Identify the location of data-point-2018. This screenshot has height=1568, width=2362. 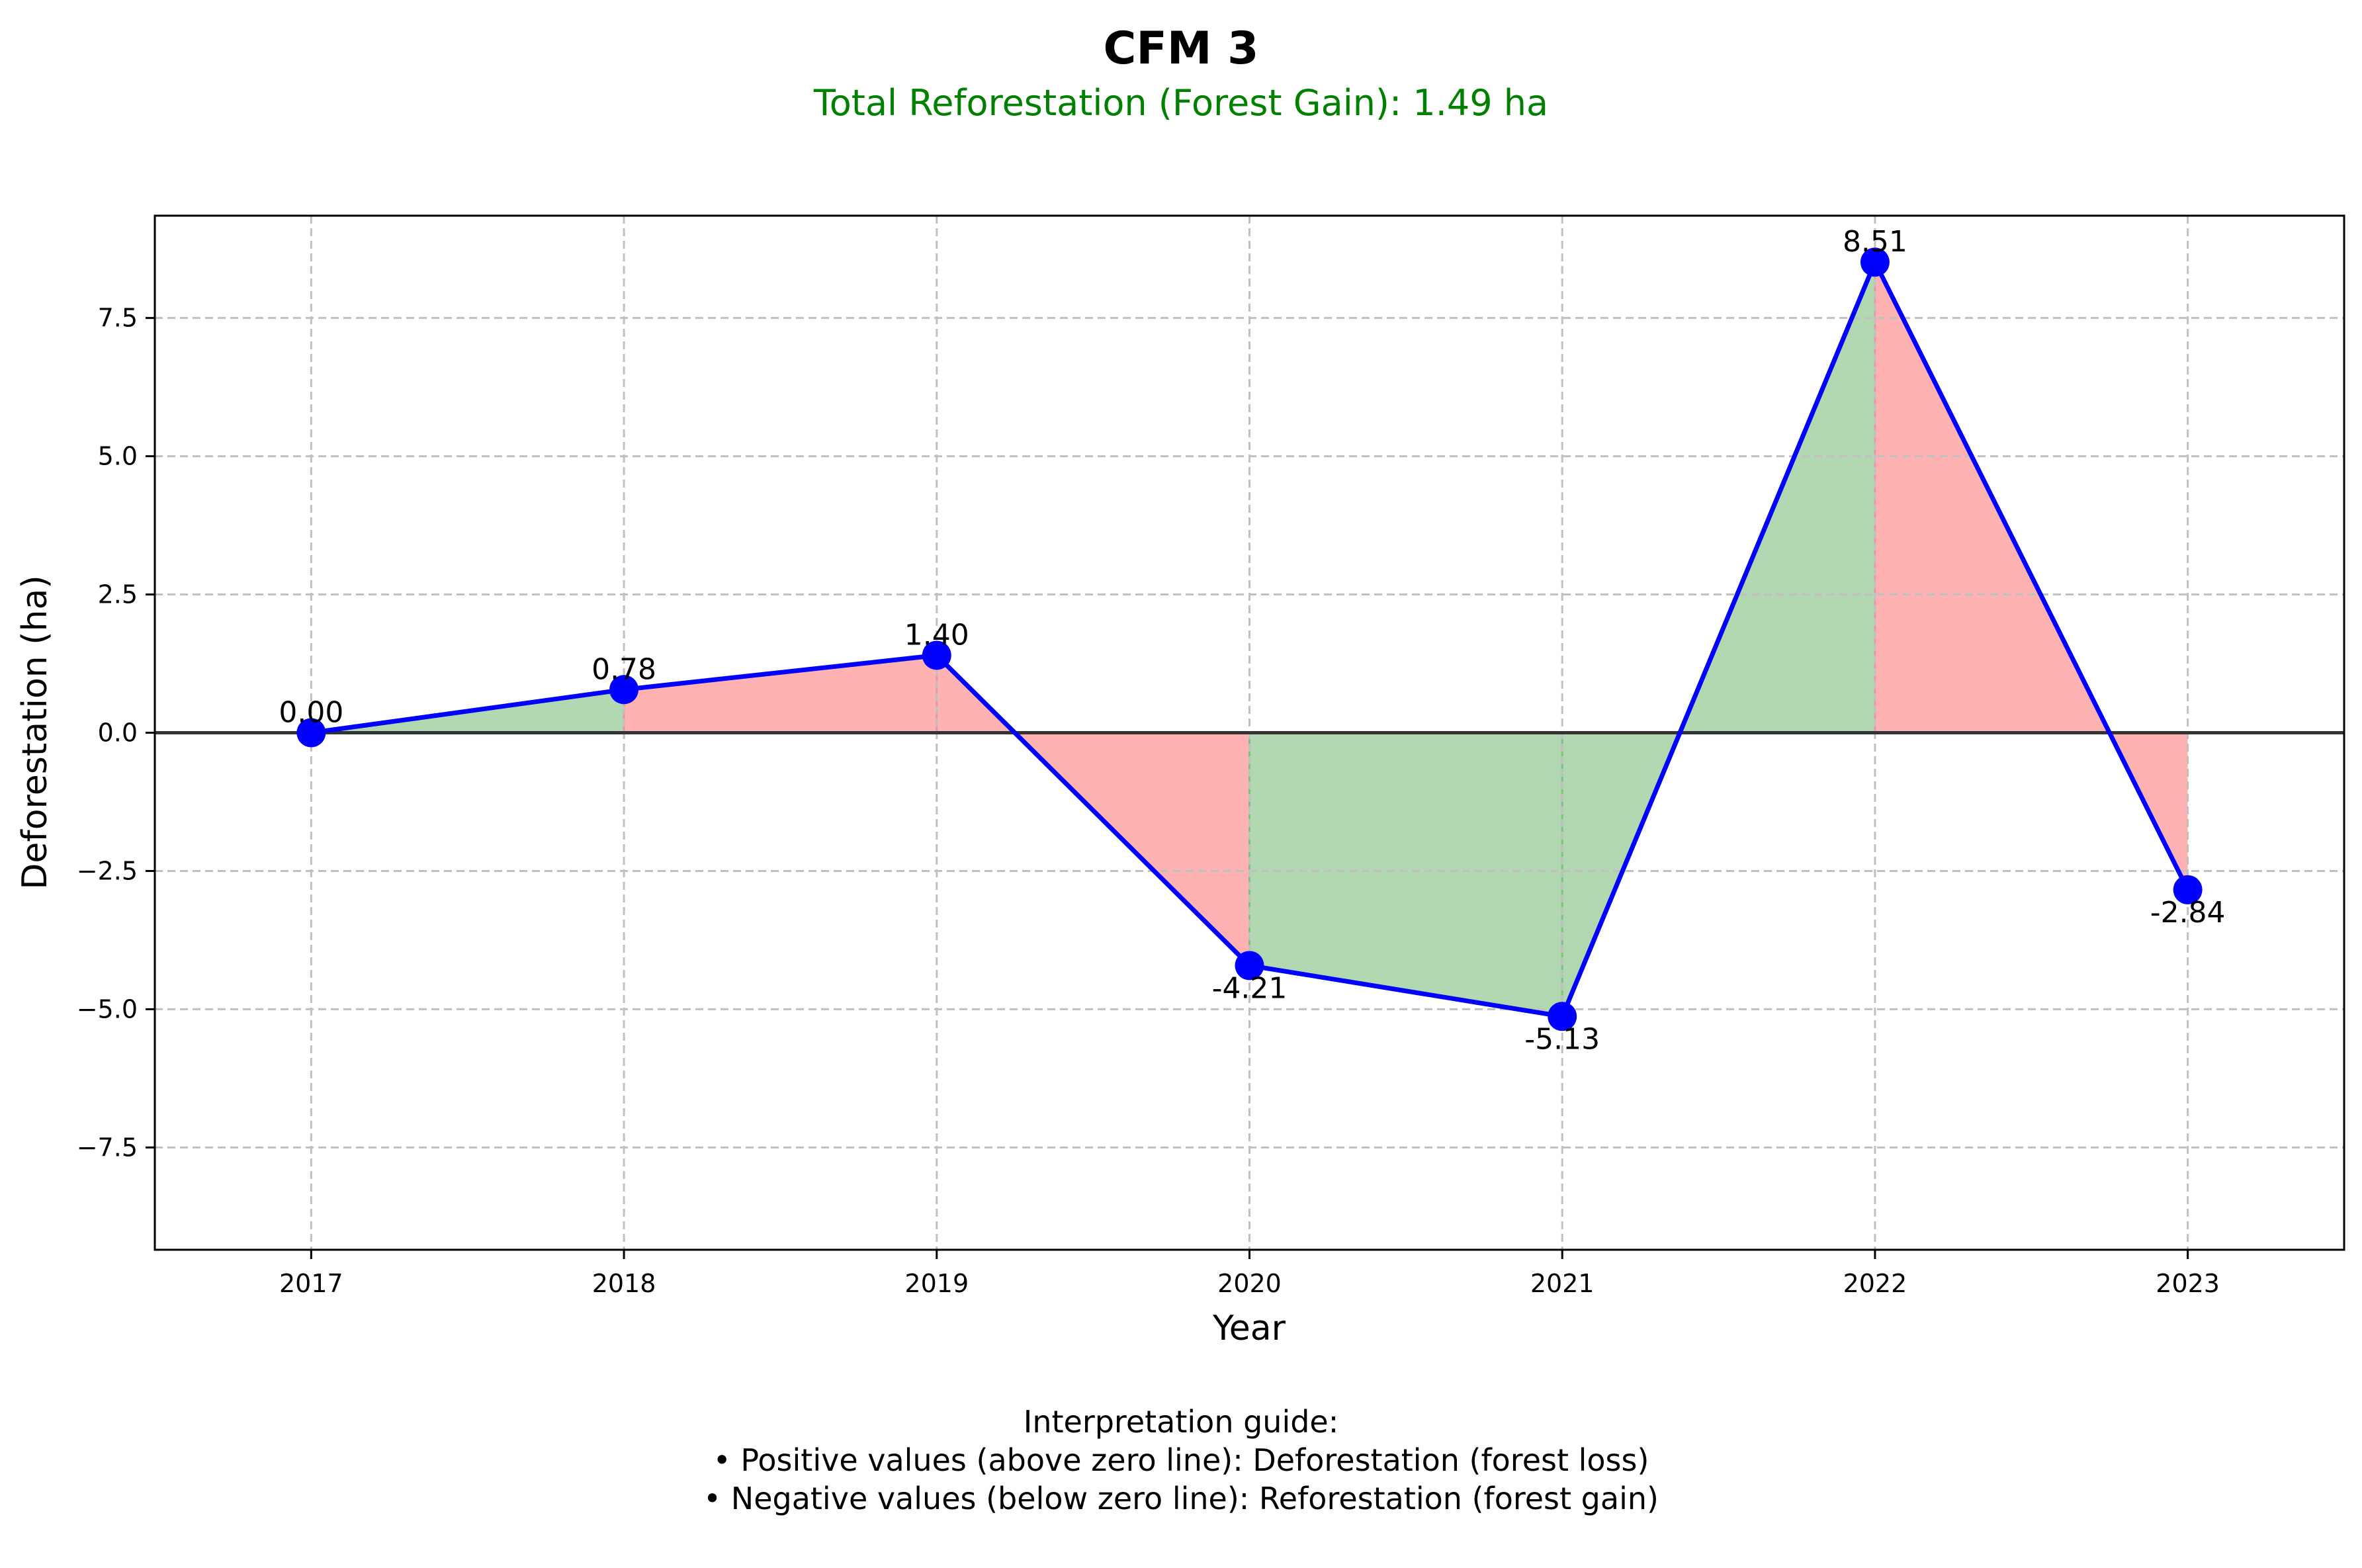
(624, 690).